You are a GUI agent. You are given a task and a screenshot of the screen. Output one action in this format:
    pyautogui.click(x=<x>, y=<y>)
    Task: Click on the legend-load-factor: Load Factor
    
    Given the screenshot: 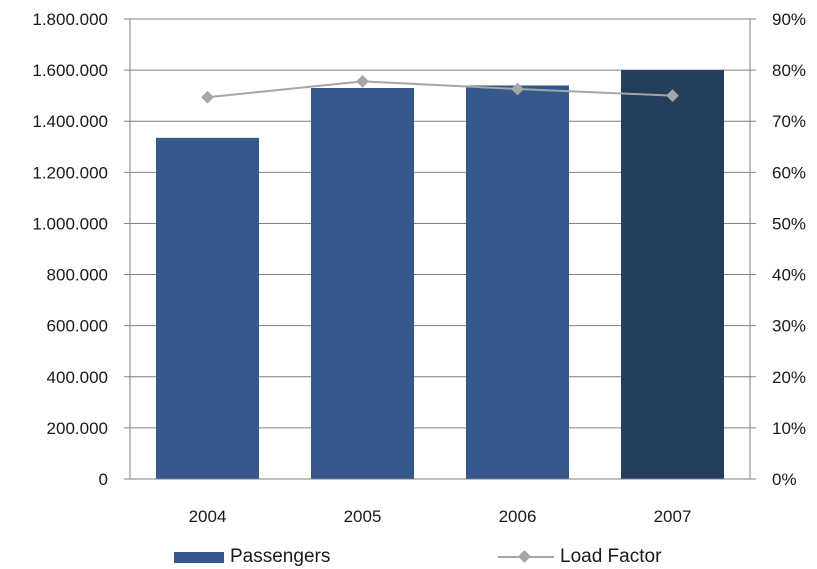 What is the action you would take?
    pyautogui.click(x=579, y=557)
    